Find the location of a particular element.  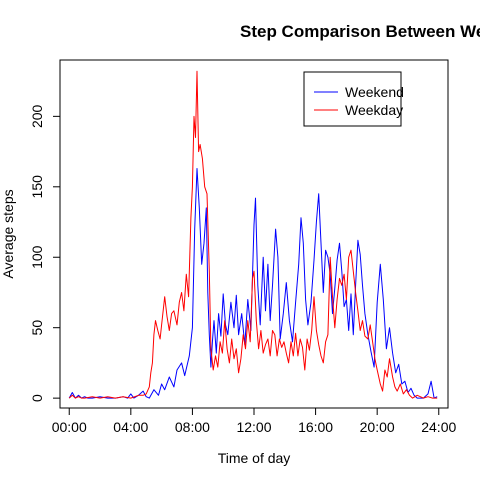

x-tick-label: 04:00 is located at coordinates (130, 427).